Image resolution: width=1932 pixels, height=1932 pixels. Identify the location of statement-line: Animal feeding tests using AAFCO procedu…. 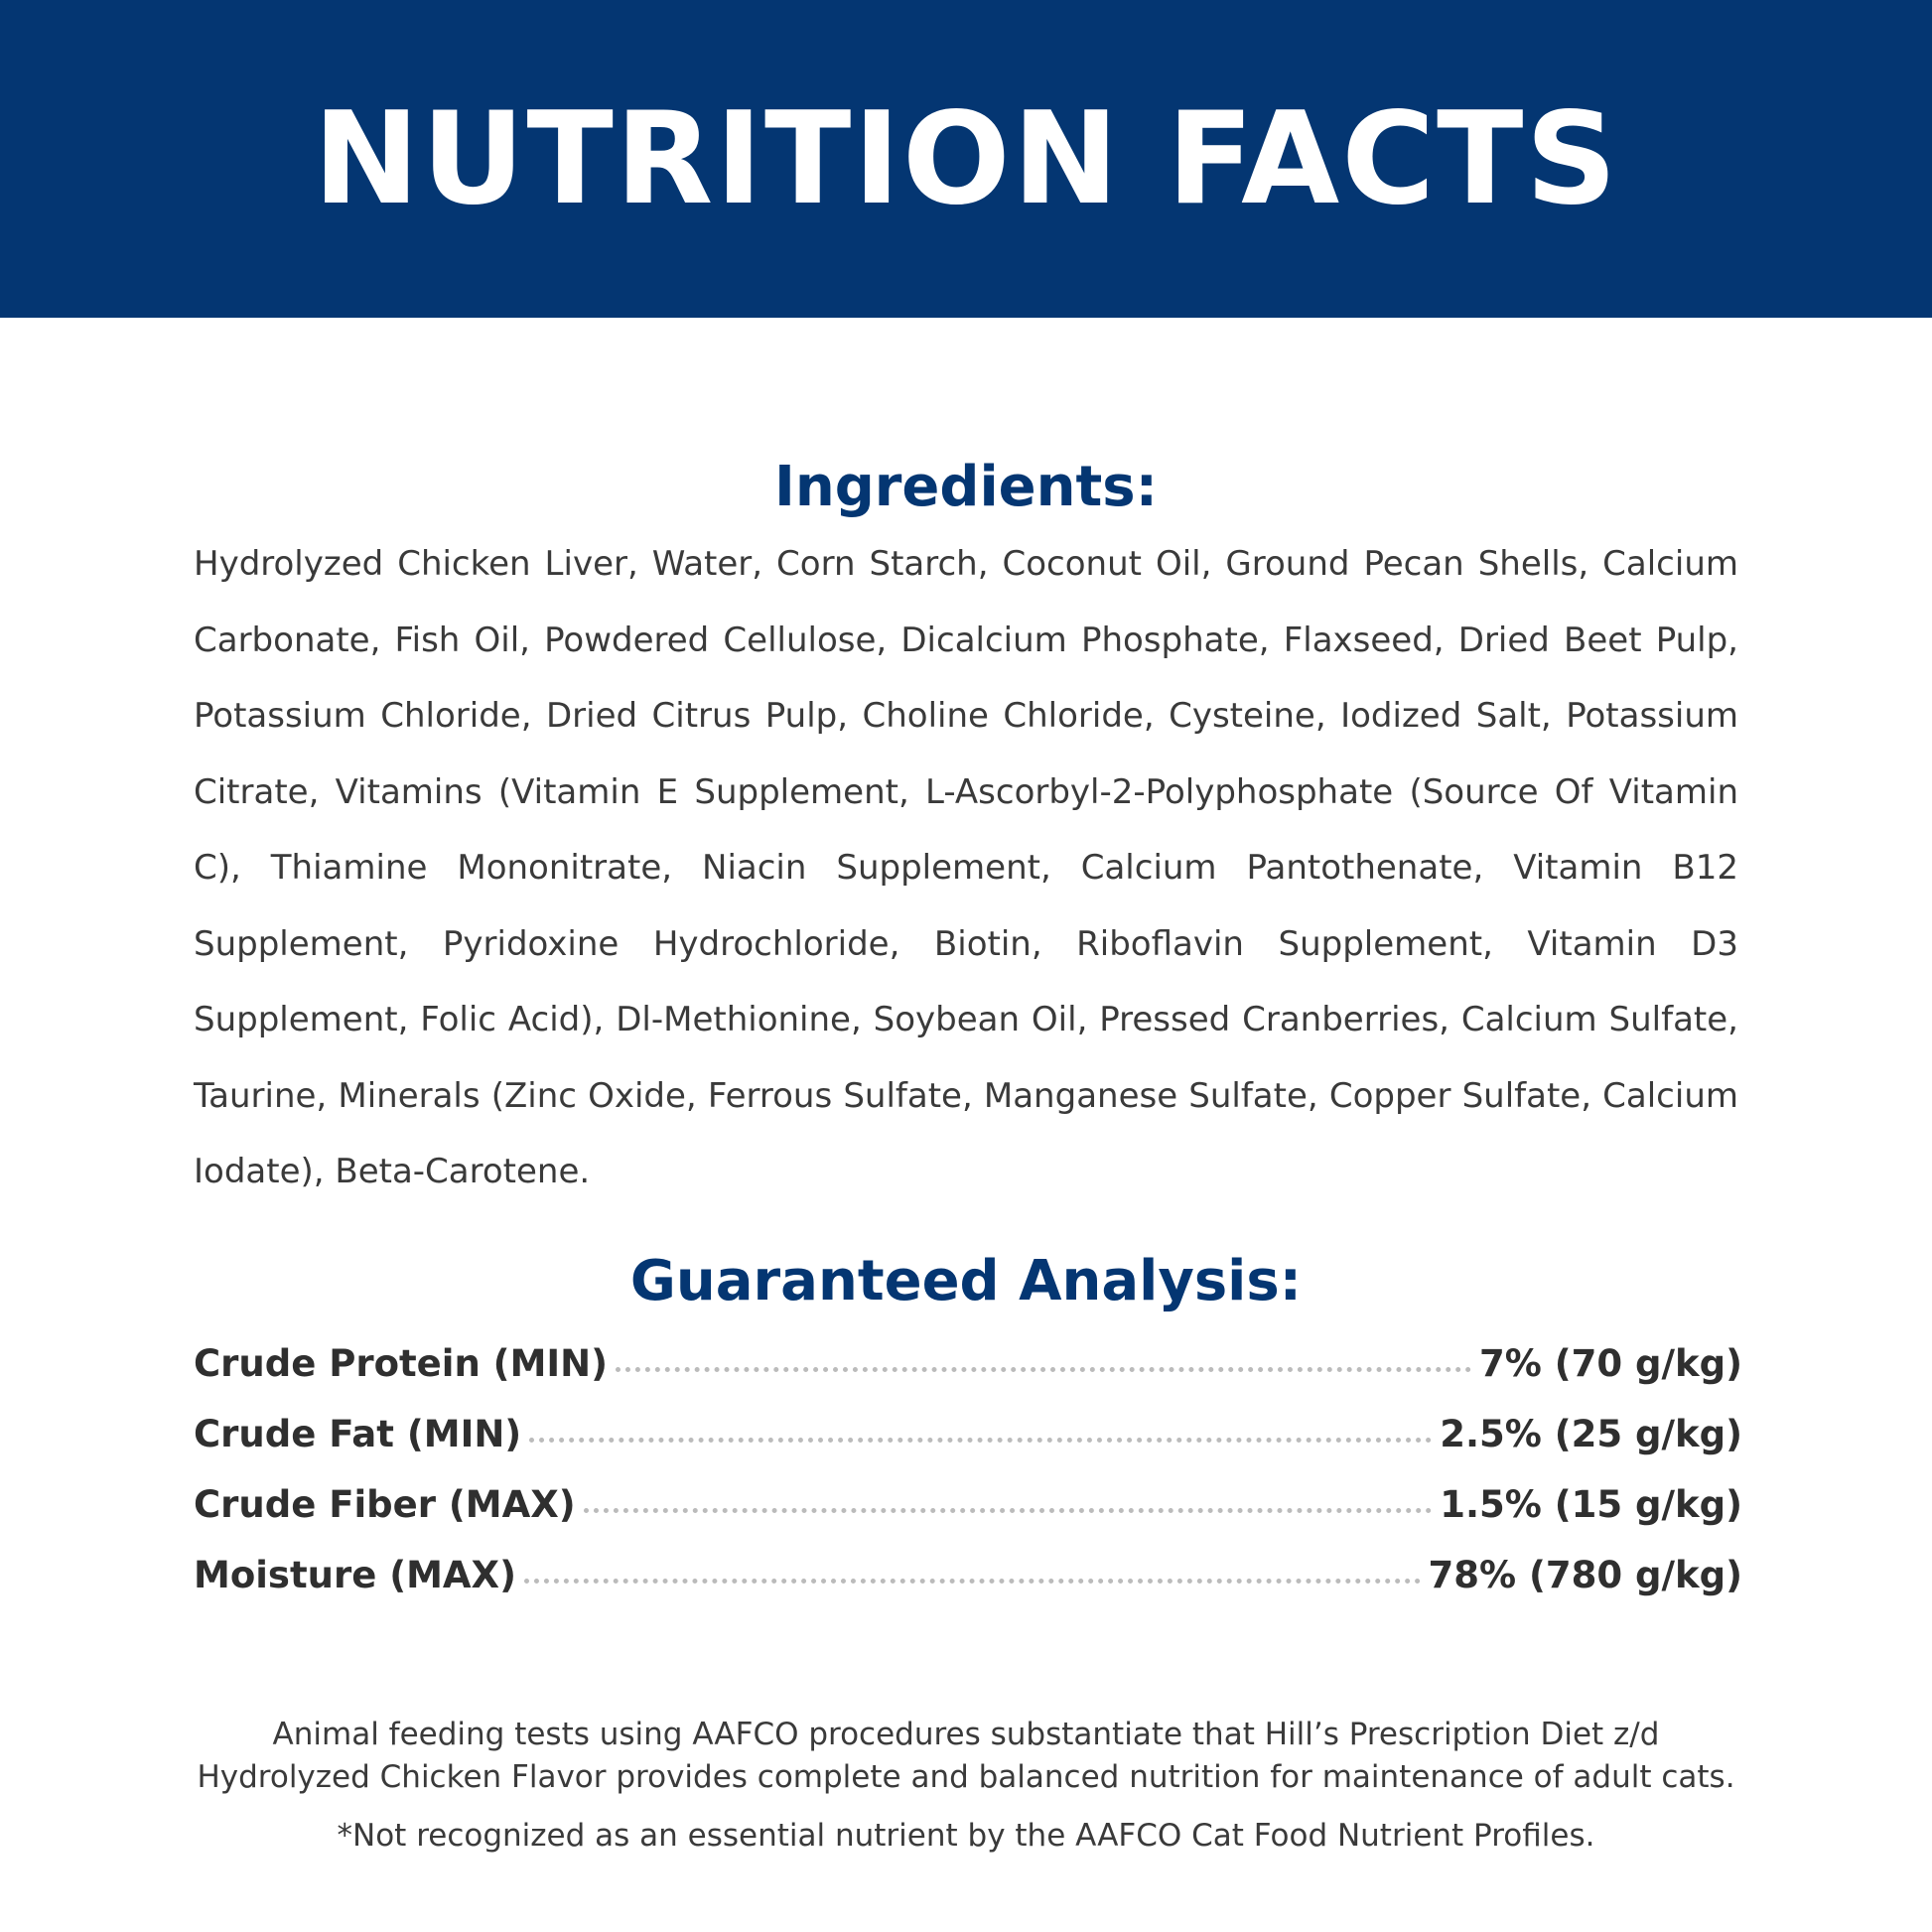
(966, 1735).